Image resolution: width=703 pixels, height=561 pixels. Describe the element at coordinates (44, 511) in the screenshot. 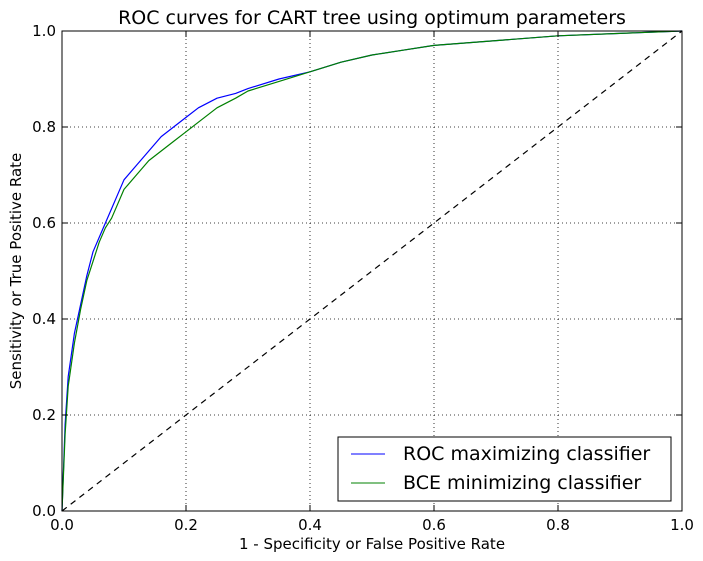

I see `y-tick-label: 0.0` at that location.